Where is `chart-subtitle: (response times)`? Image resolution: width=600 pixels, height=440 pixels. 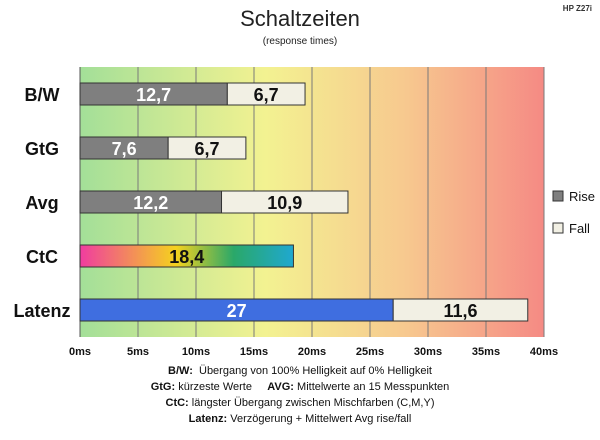 chart-subtitle: (response times) is located at coordinates (300, 41).